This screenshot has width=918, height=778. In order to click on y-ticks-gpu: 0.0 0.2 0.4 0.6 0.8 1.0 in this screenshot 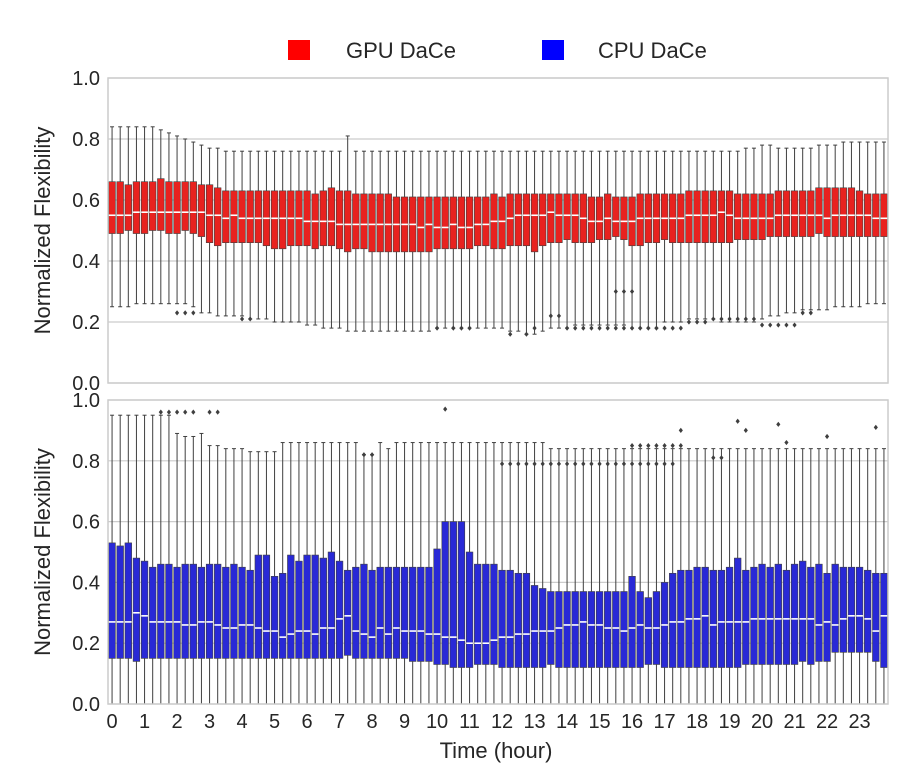, I will do `click(86, 231)`.